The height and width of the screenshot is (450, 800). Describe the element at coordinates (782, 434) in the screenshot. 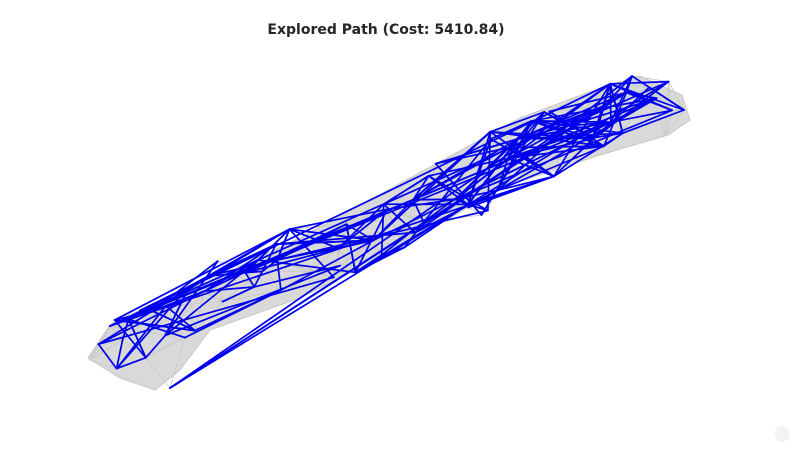

I see `fullscreen-toggle-icon` at that location.